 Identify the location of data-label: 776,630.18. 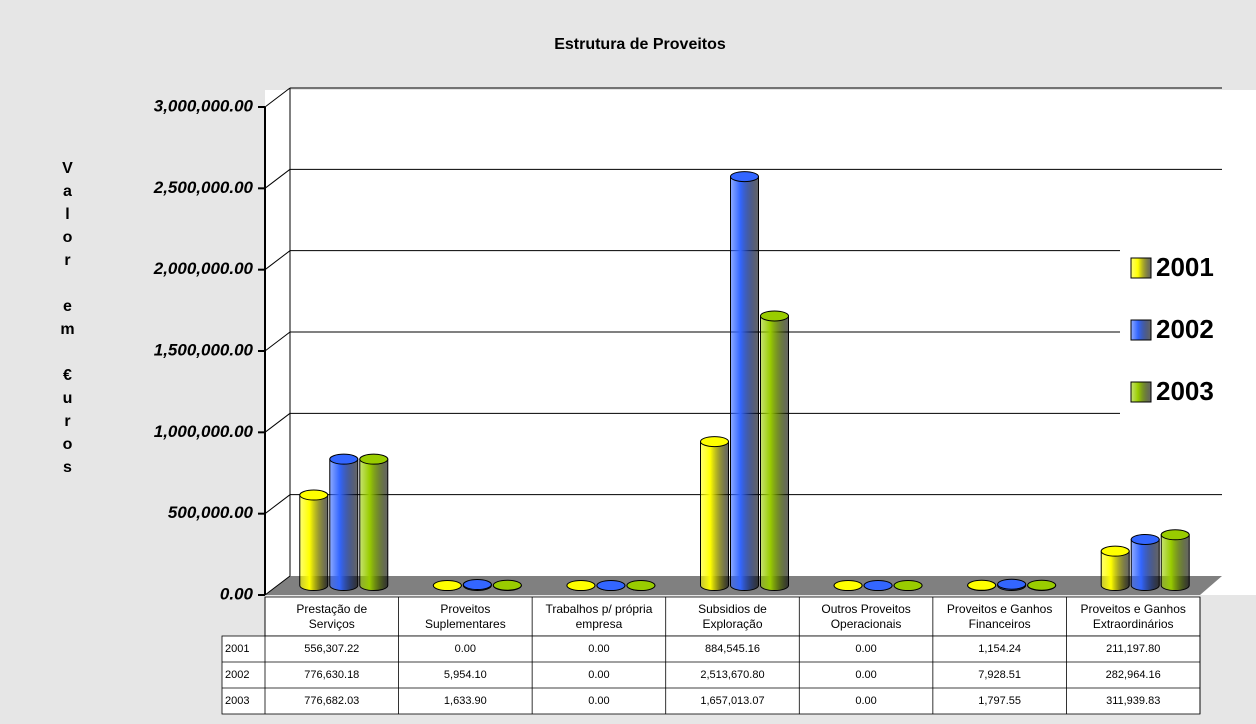
(332, 674).